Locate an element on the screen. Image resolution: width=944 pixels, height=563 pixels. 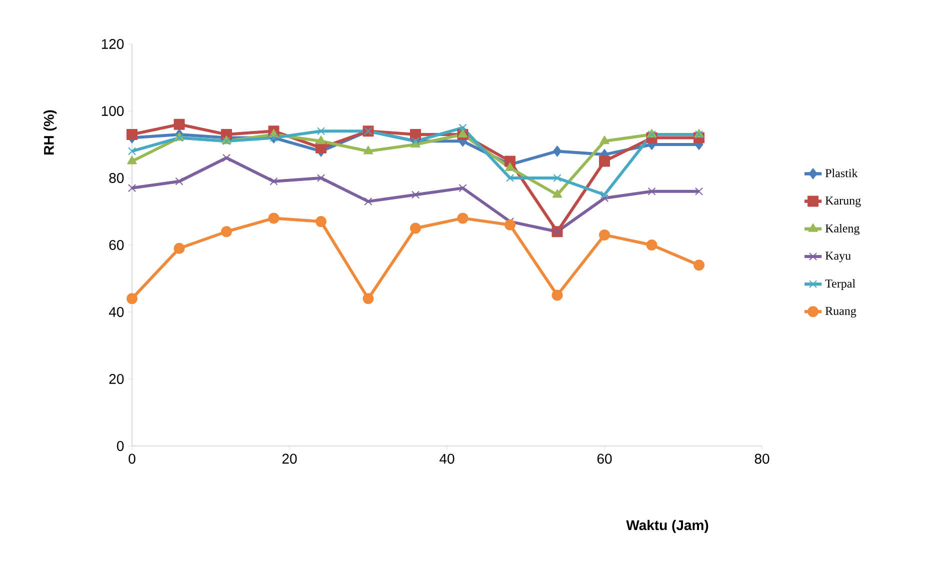
y-tick-label: 120 is located at coordinates (113, 44).